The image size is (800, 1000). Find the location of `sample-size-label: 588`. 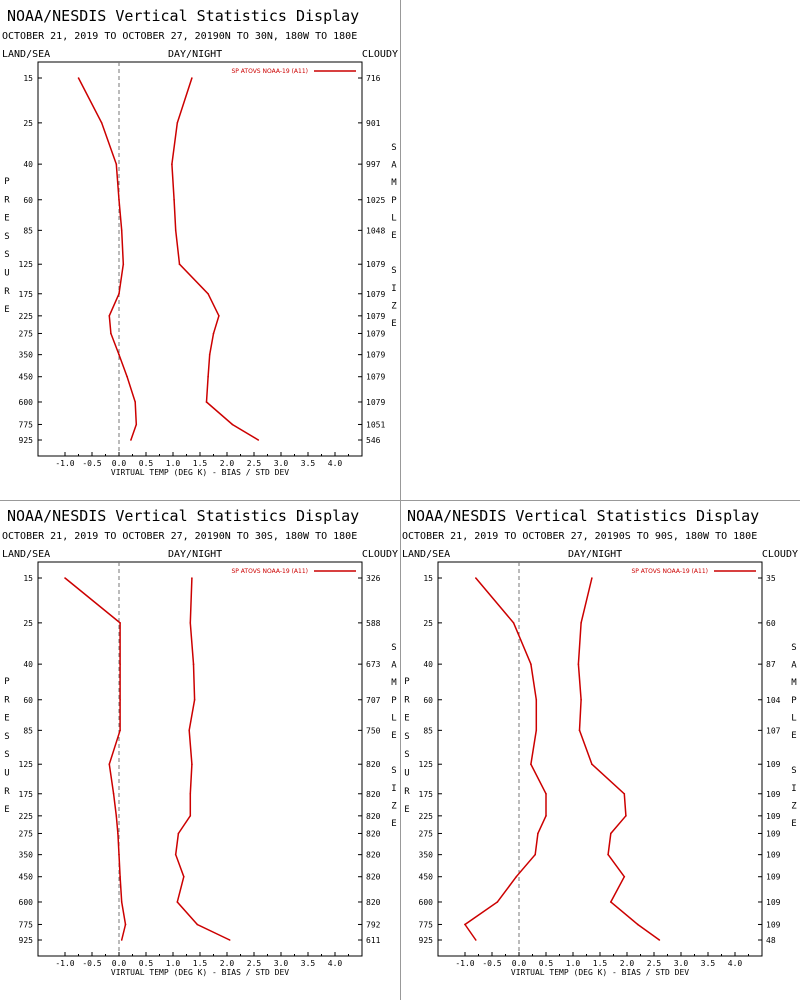

sample-size-label: 588 is located at coordinates (373, 623).